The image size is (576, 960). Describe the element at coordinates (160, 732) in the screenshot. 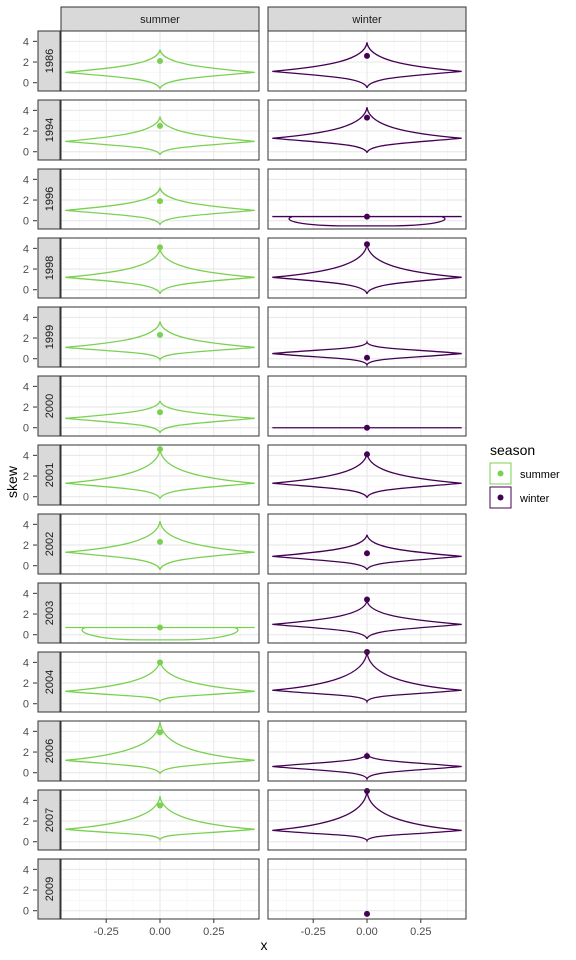

I see `point-summer-2006` at that location.